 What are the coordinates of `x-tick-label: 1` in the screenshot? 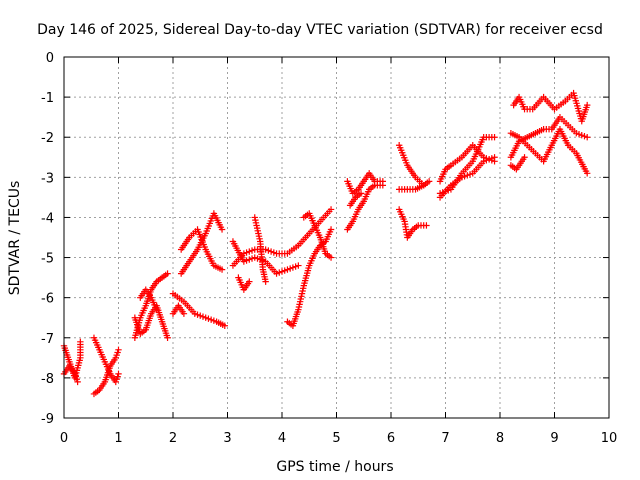 It's located at (118, 438).